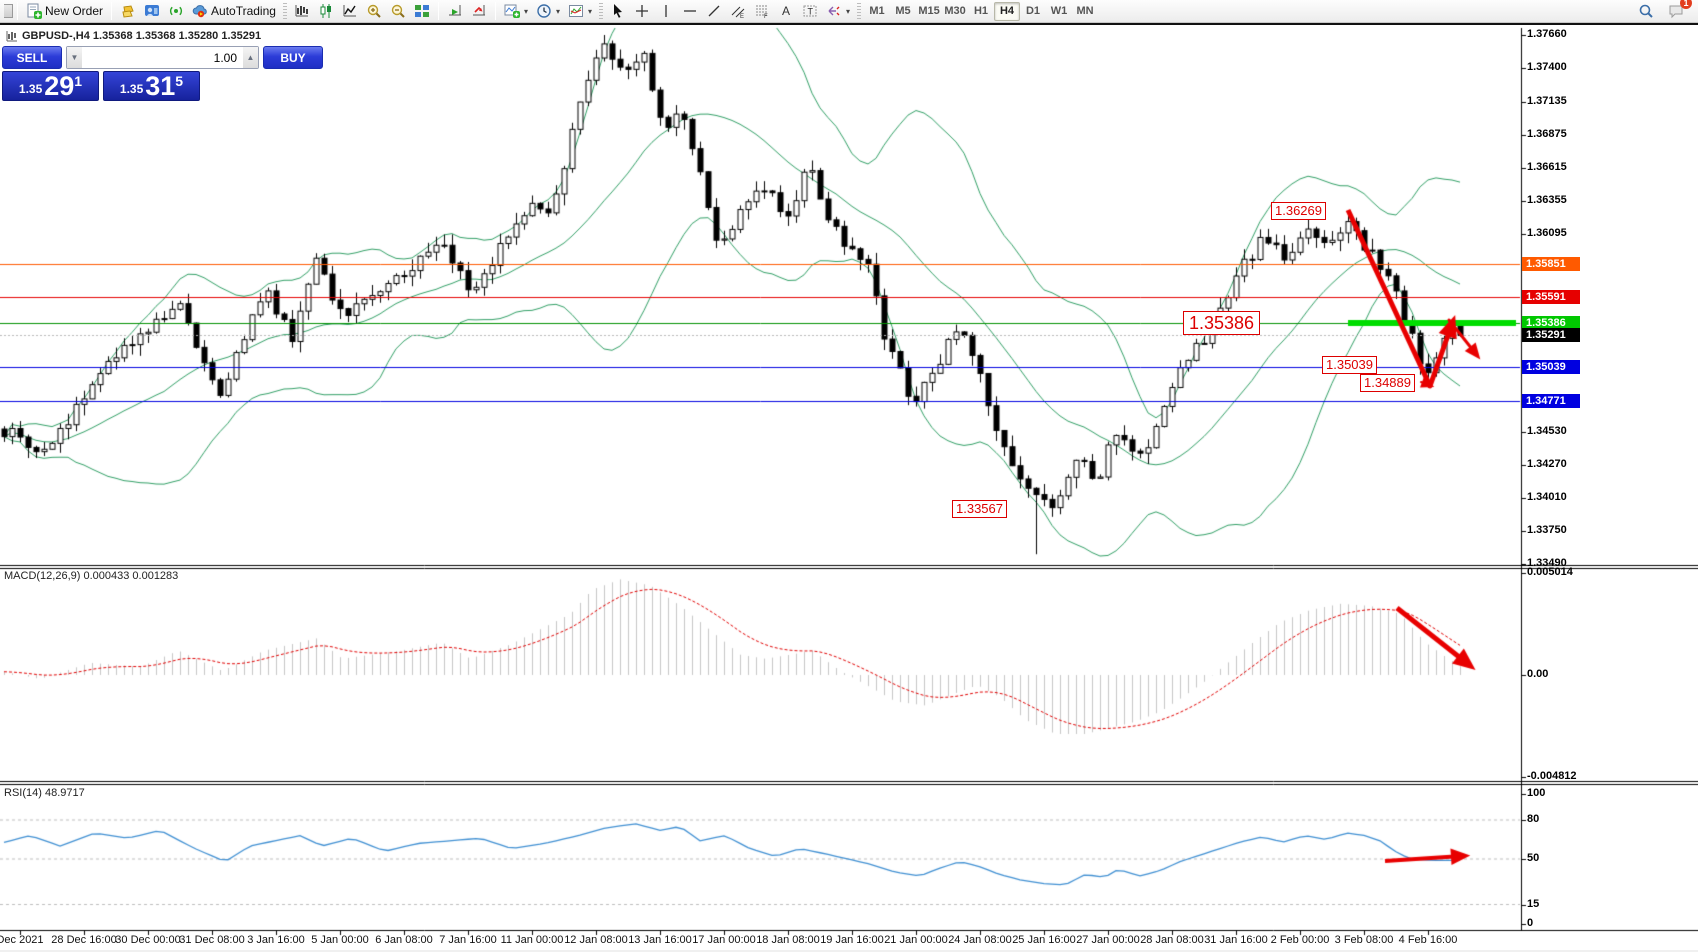 The image size is (1698, 952). Describe the element at coordinates (1552, 776) in the screenshot. I see `macd-axis-label: -0.004812` at that location.